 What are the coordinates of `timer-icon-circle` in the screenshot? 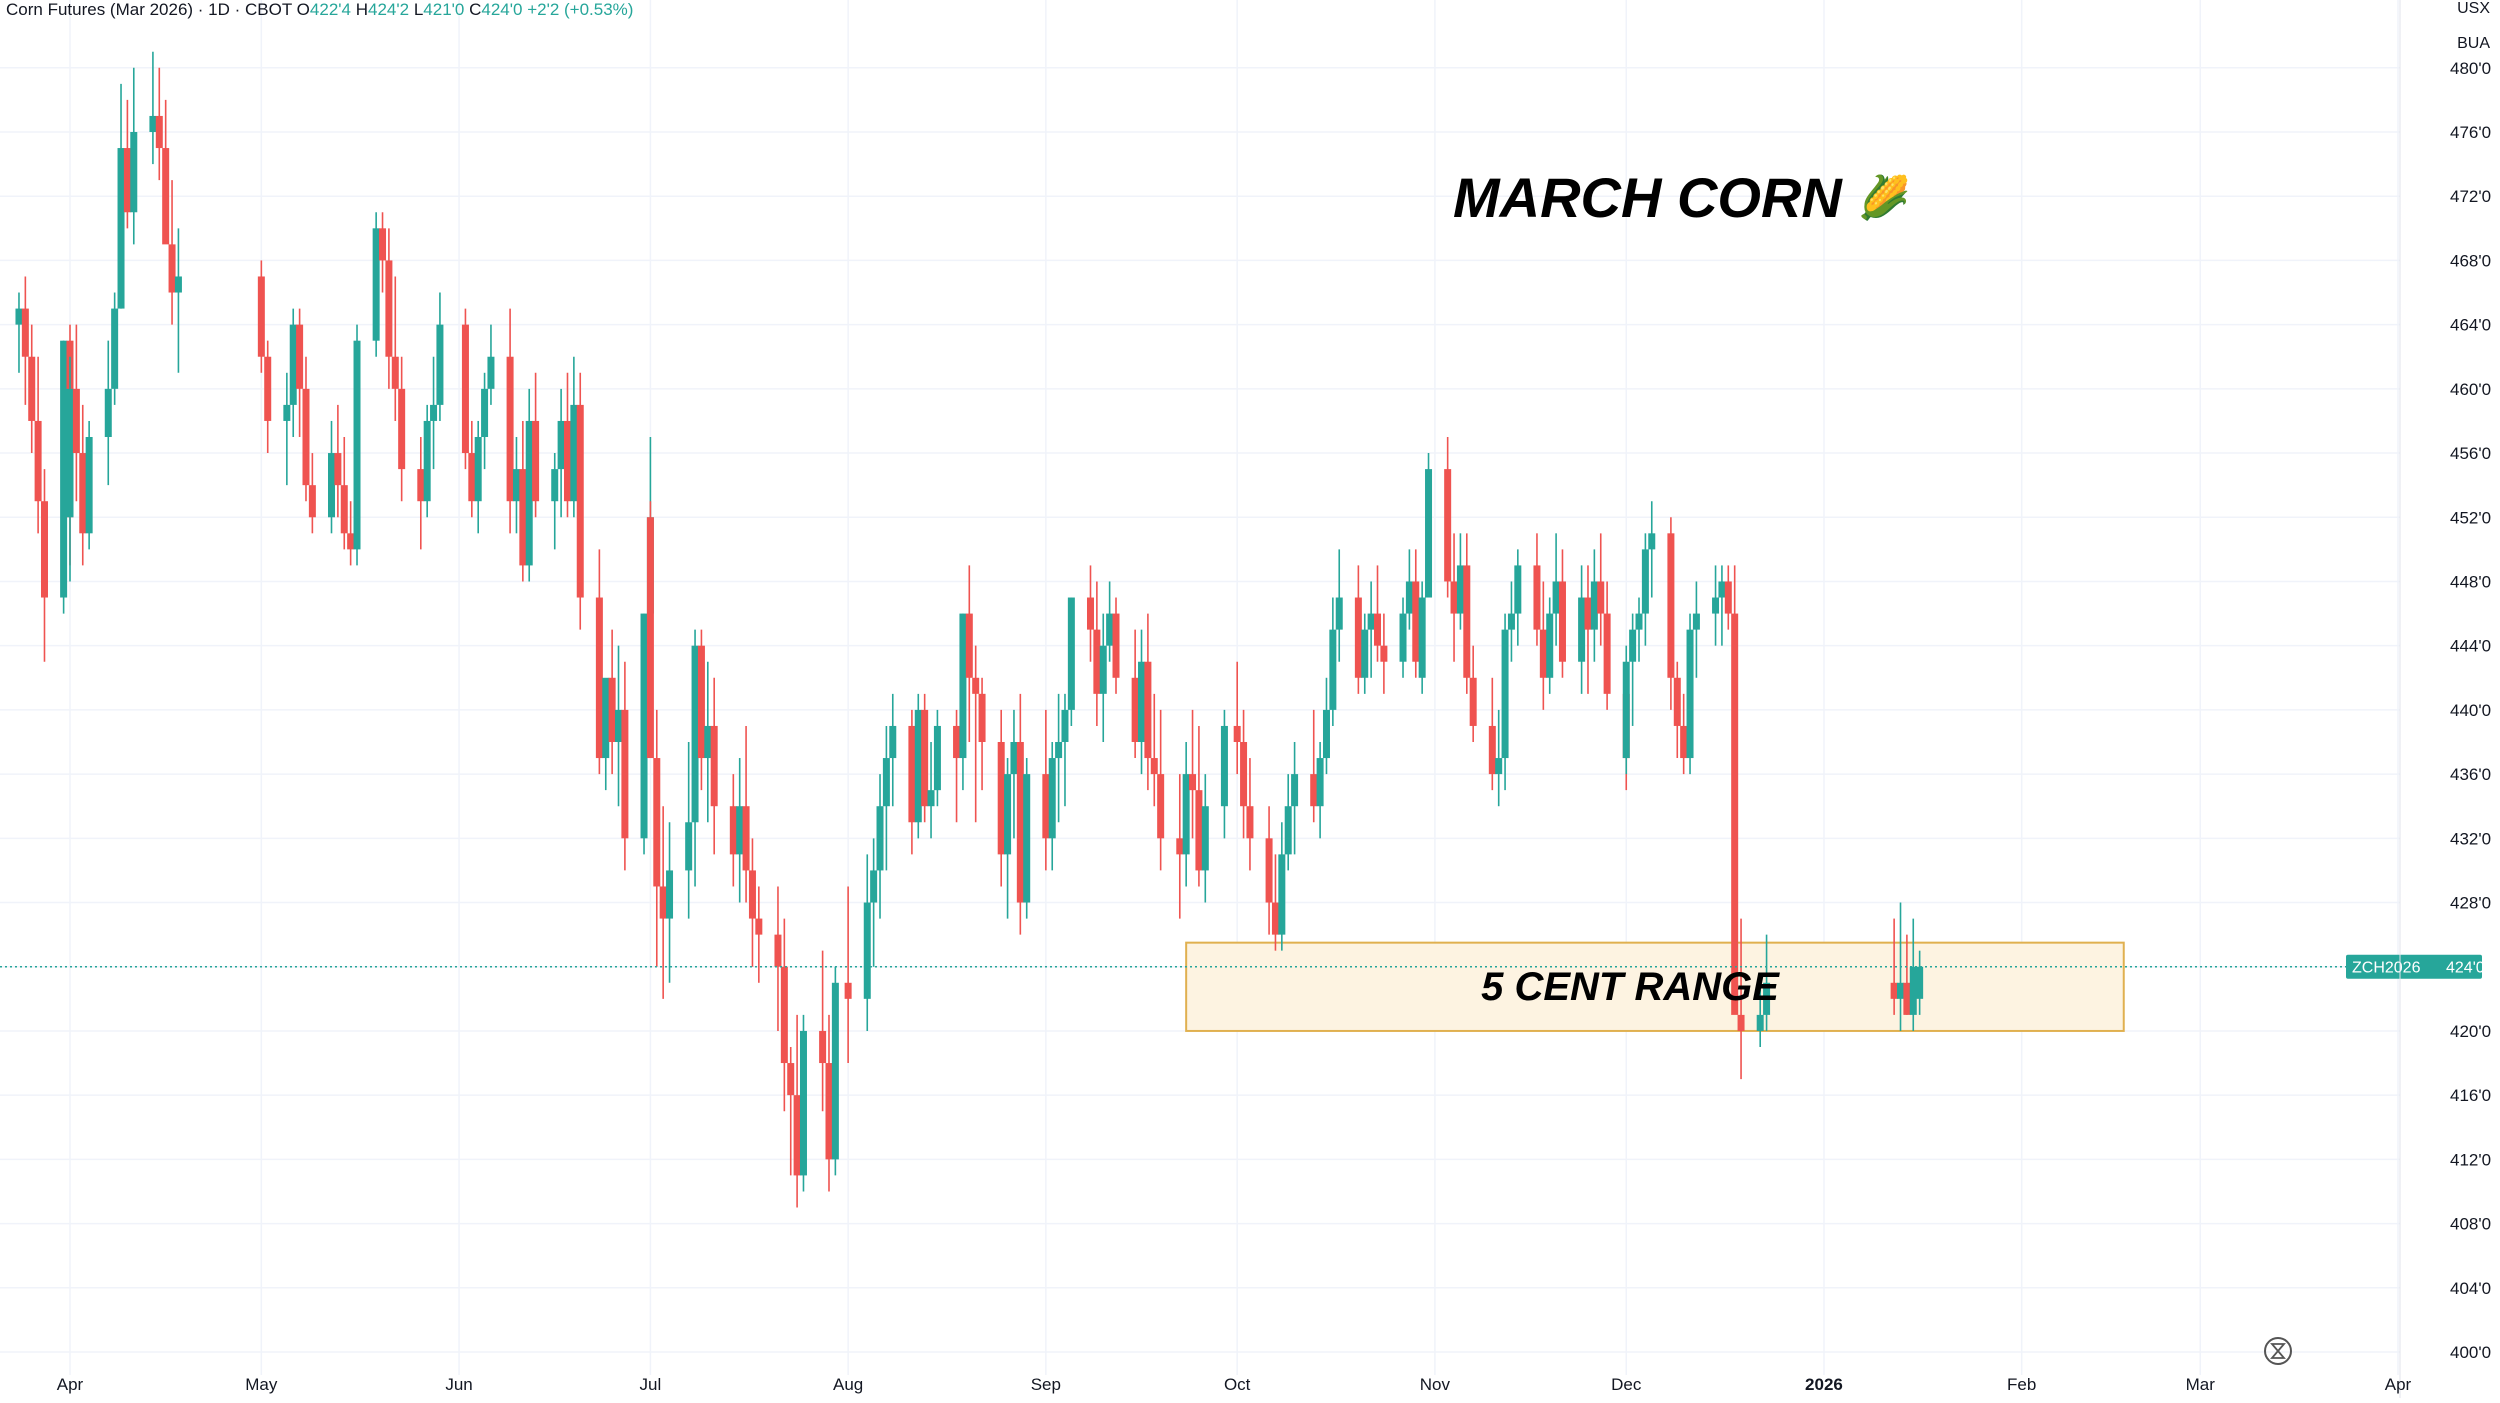 It's located at (2278, 1351).